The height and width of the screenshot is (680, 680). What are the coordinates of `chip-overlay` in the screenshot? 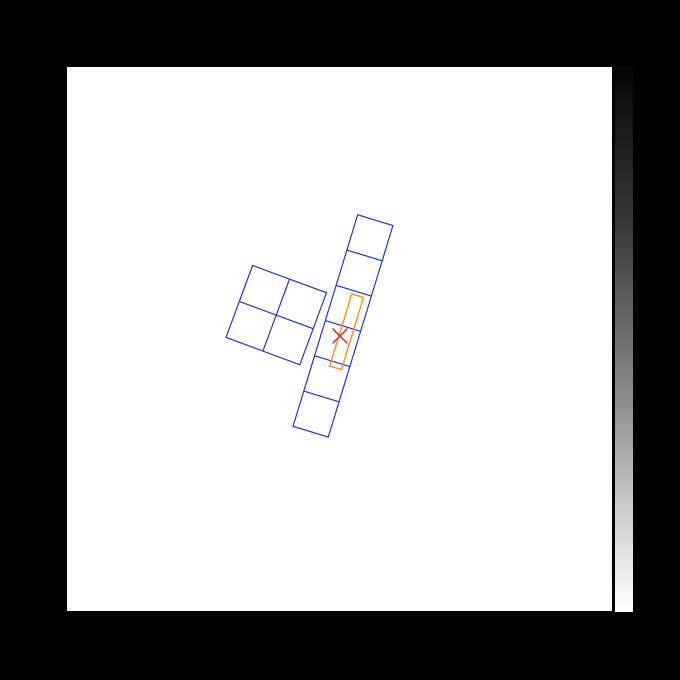 It's located at (309, 326).